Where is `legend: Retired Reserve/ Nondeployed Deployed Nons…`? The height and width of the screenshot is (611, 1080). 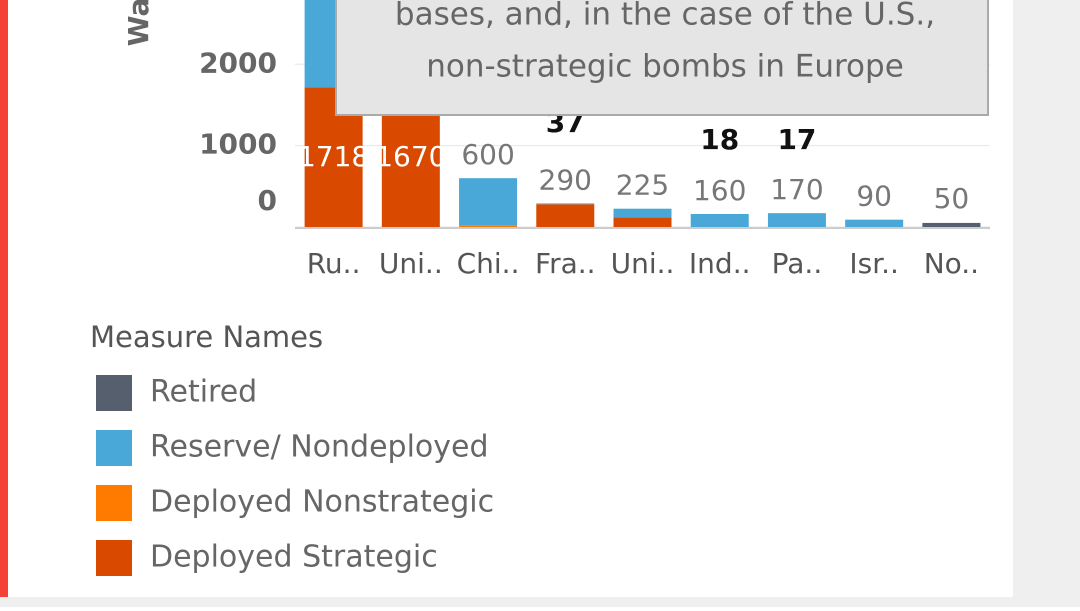
legend: Retired Reserve/ Nondeployed Deployed Nons… is located at coordinates (295, 475).